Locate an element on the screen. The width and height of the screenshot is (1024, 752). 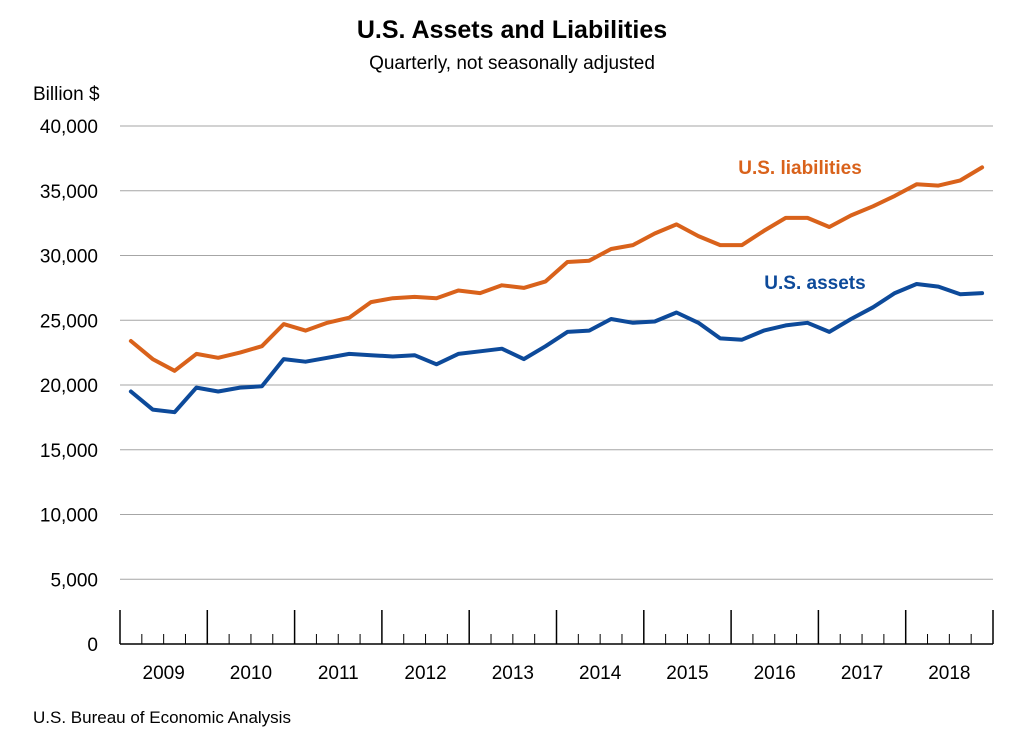
x-tick-label: 2017 is located at coordinates (862, 673).